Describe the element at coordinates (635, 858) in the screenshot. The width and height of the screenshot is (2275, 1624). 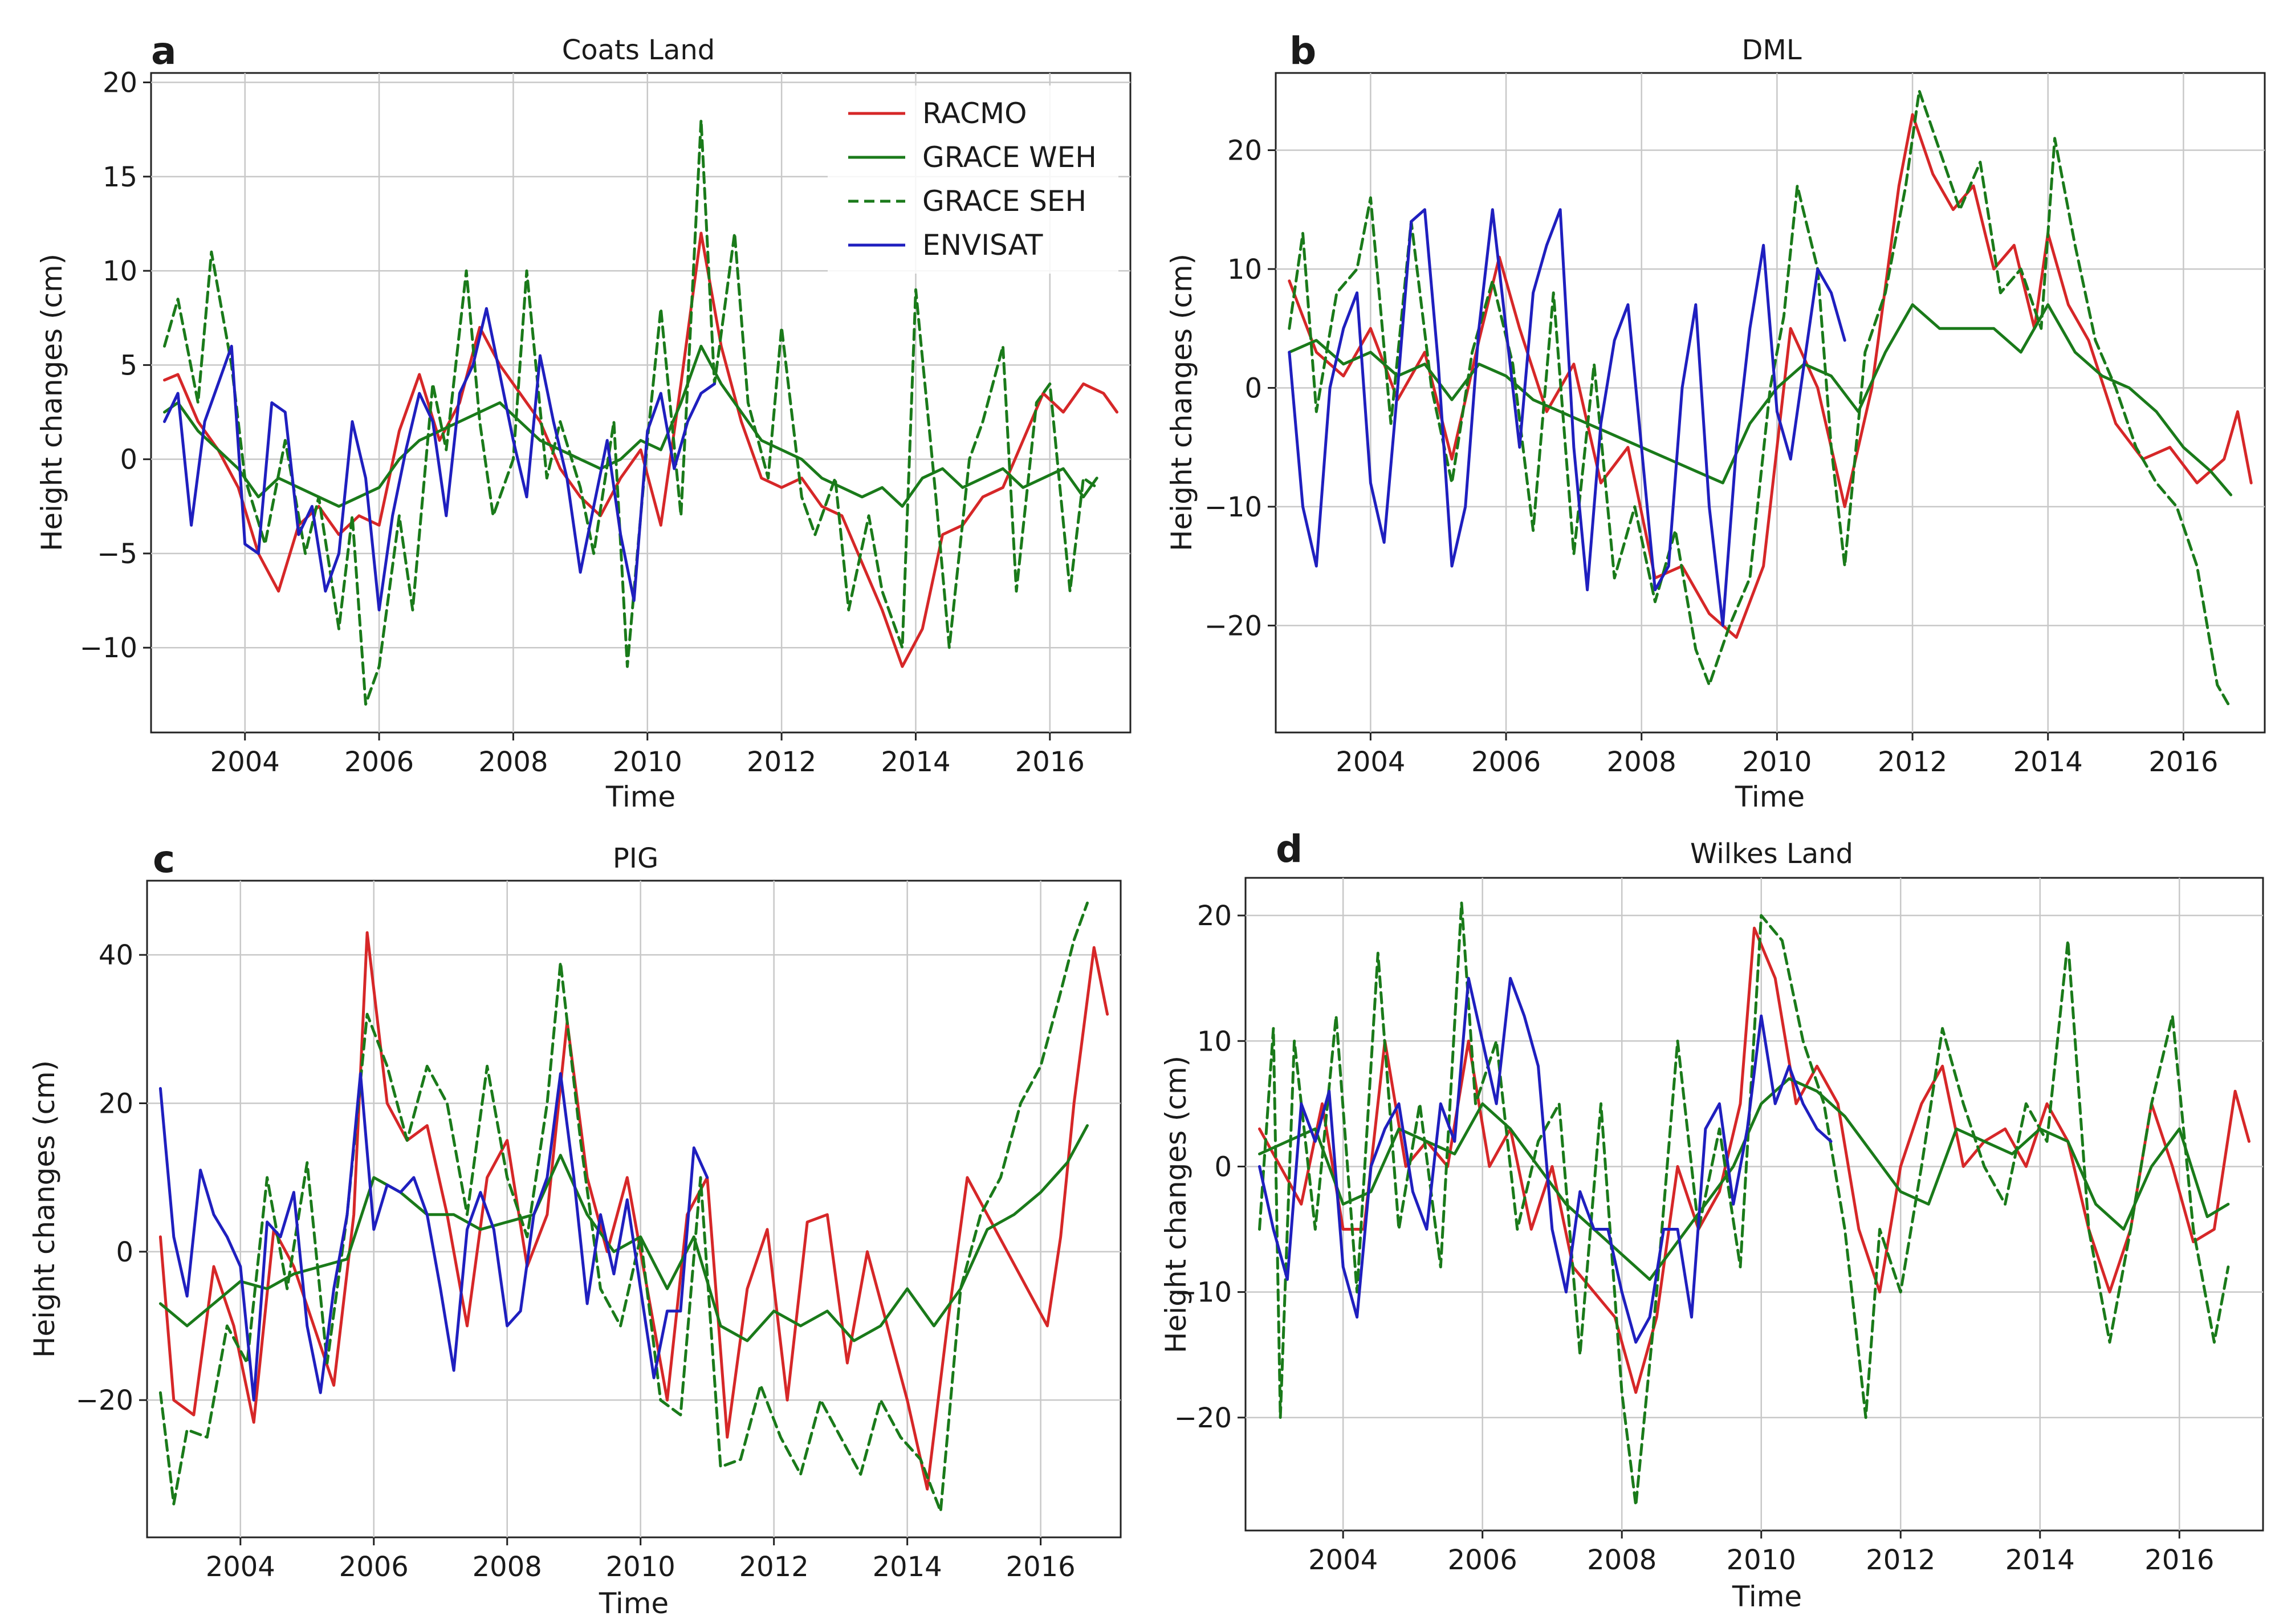
I see `panel-title: PIG` at that location.